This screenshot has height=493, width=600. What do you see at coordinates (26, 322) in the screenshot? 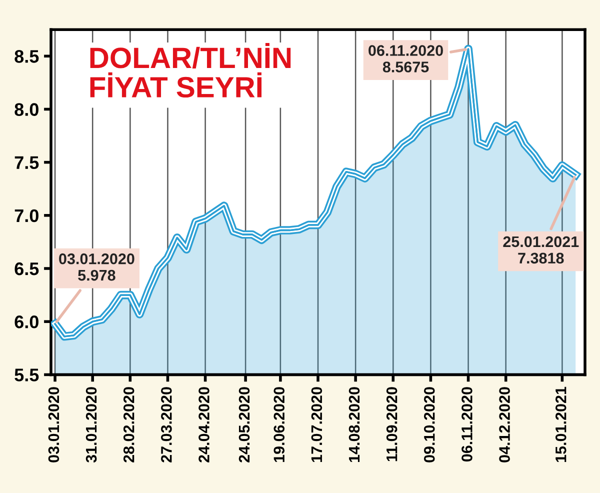
I see `y-tick-label: 6.0` at bounding box center [26, 322].